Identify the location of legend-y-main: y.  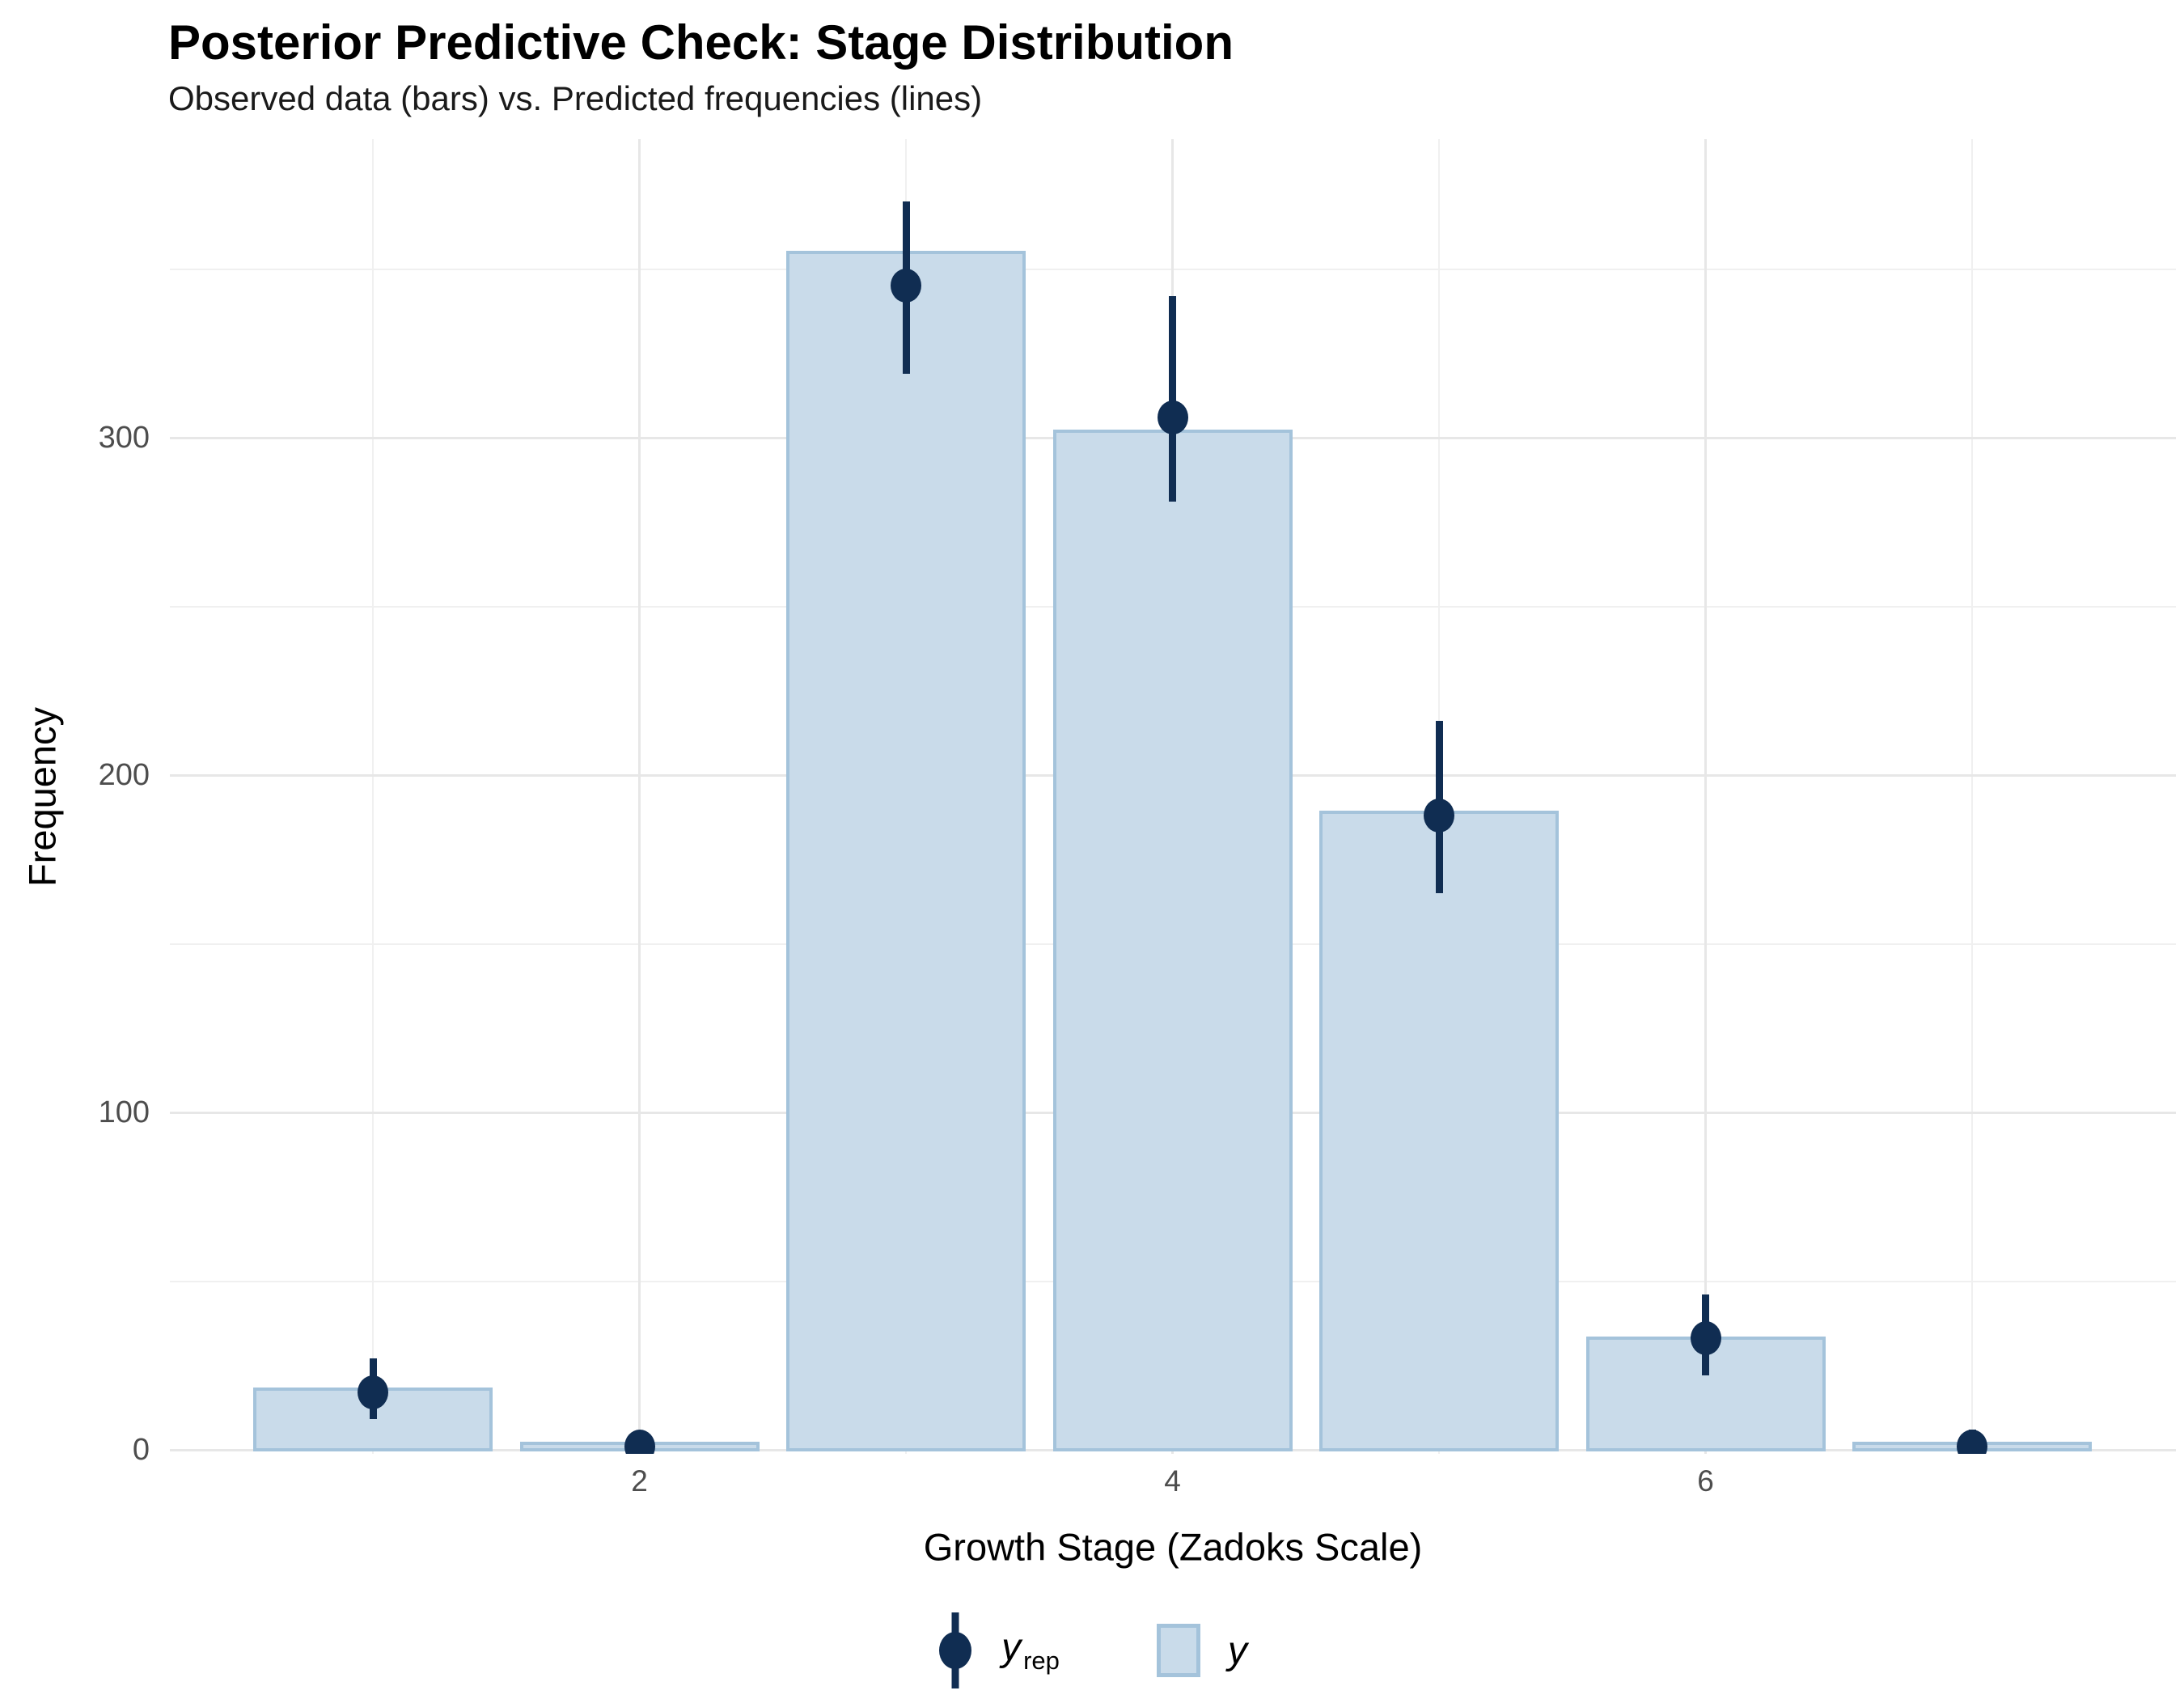
(1237, 1650).